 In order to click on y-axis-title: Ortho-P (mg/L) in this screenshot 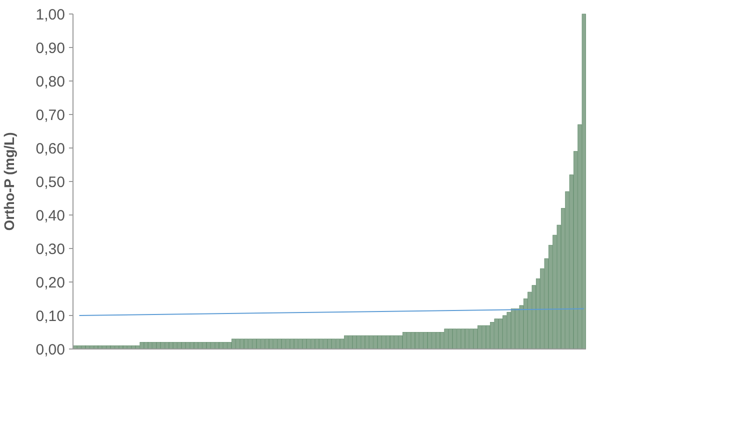, I will do `click(9, 181)`.